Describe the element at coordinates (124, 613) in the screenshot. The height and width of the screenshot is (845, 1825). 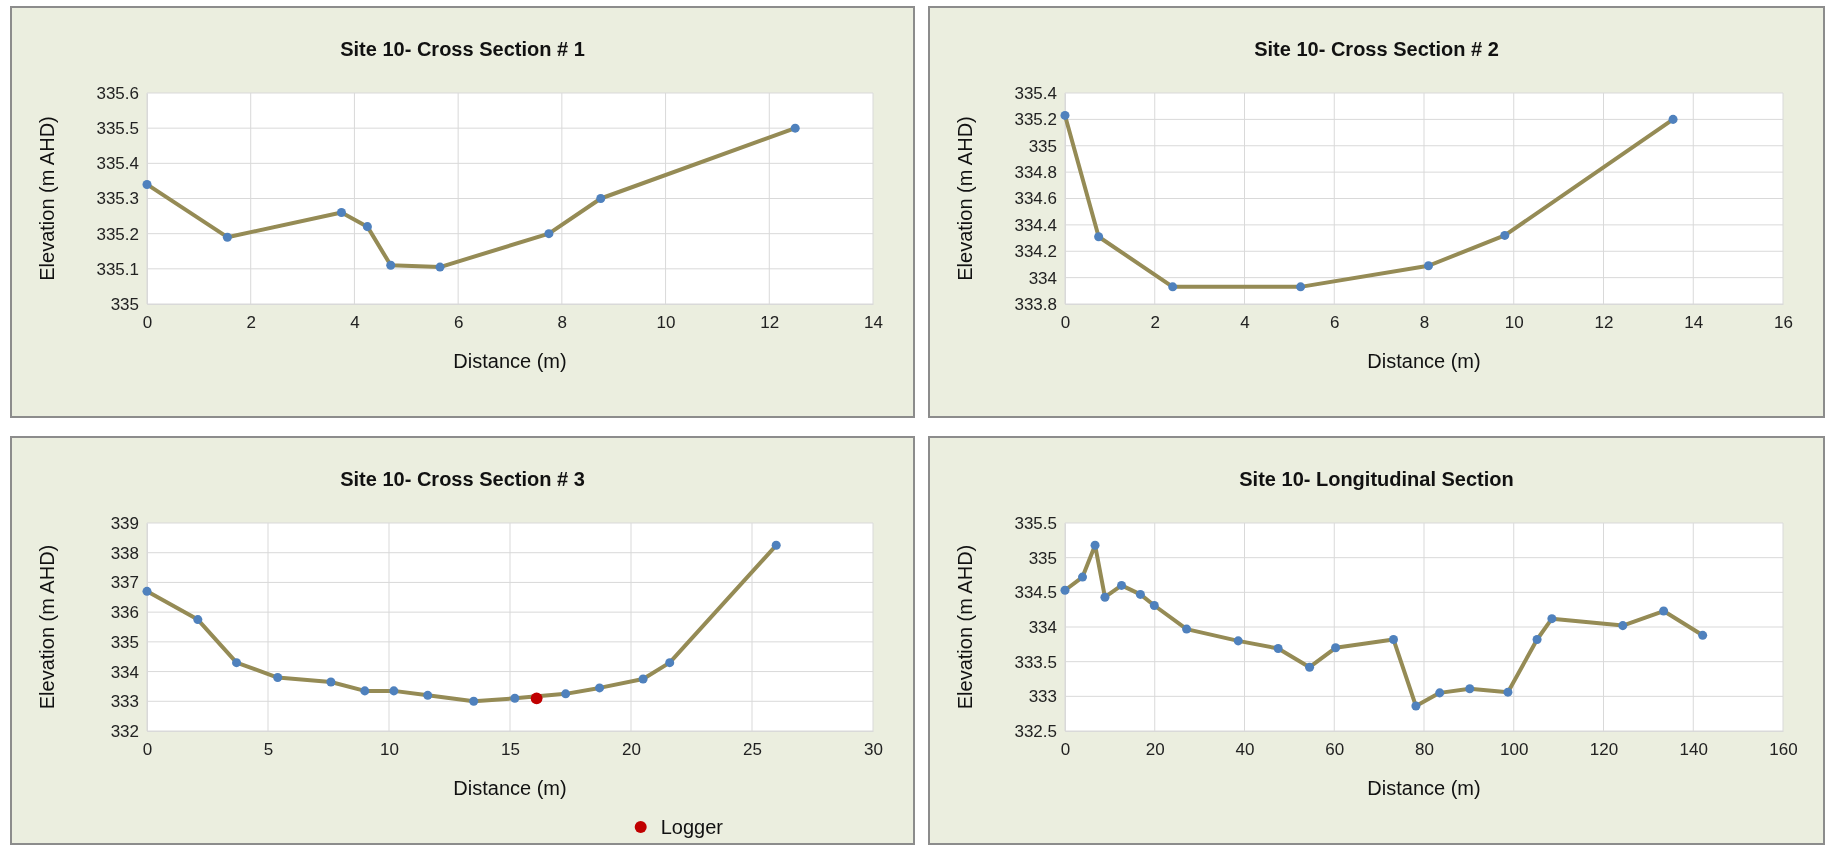
I see `y-tick-label: 336` at that location.